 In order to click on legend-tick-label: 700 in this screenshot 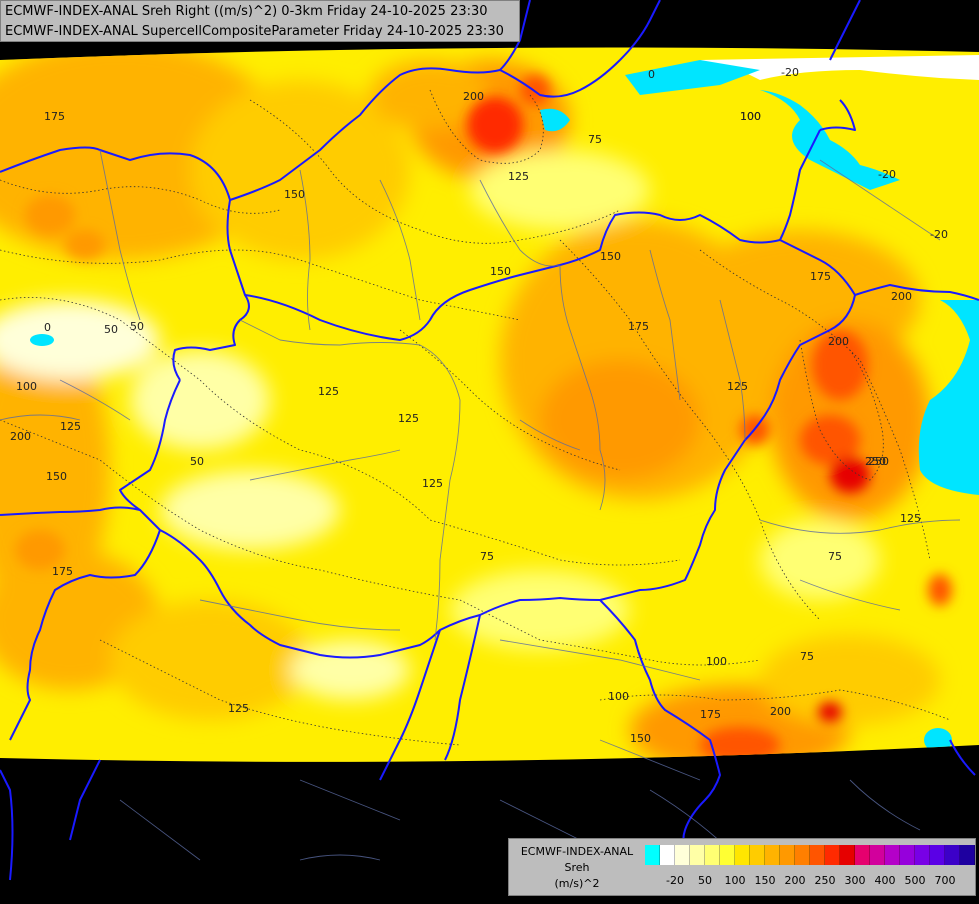, I will do `click(945, 880)`.